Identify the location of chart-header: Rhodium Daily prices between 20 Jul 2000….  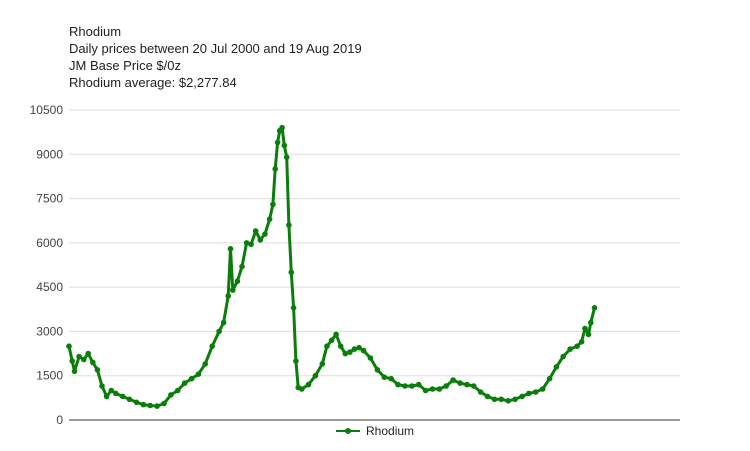
(215, 57).